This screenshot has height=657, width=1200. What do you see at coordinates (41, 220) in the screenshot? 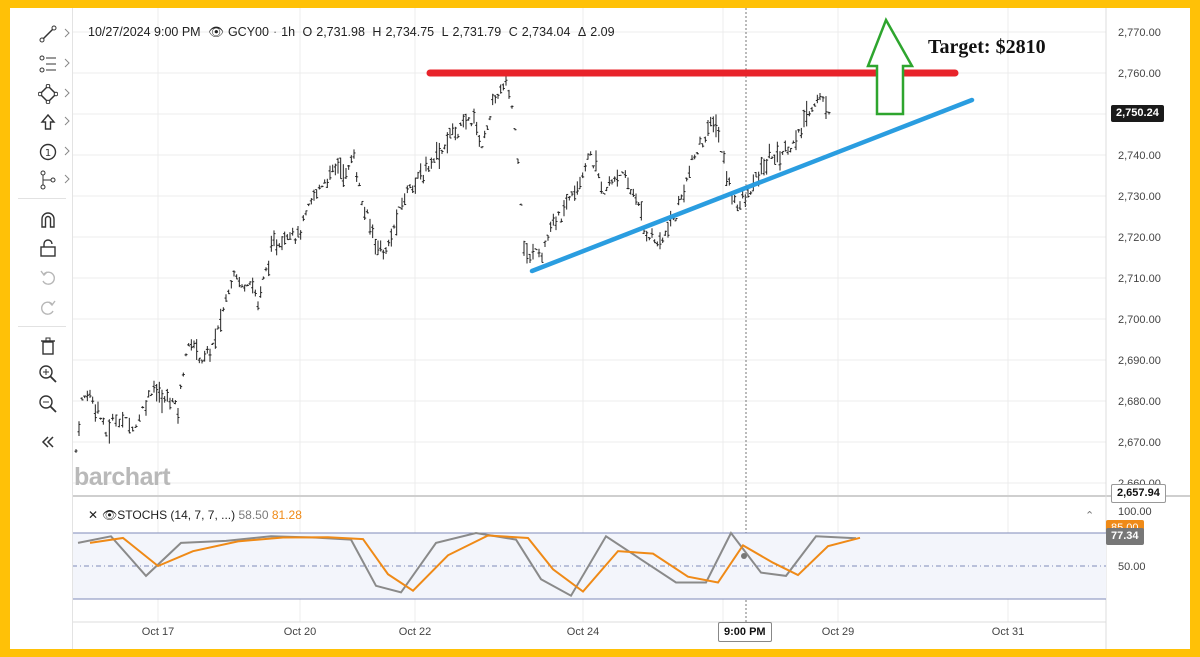
I see `magnet-icon` at bounding box center [41, 220].